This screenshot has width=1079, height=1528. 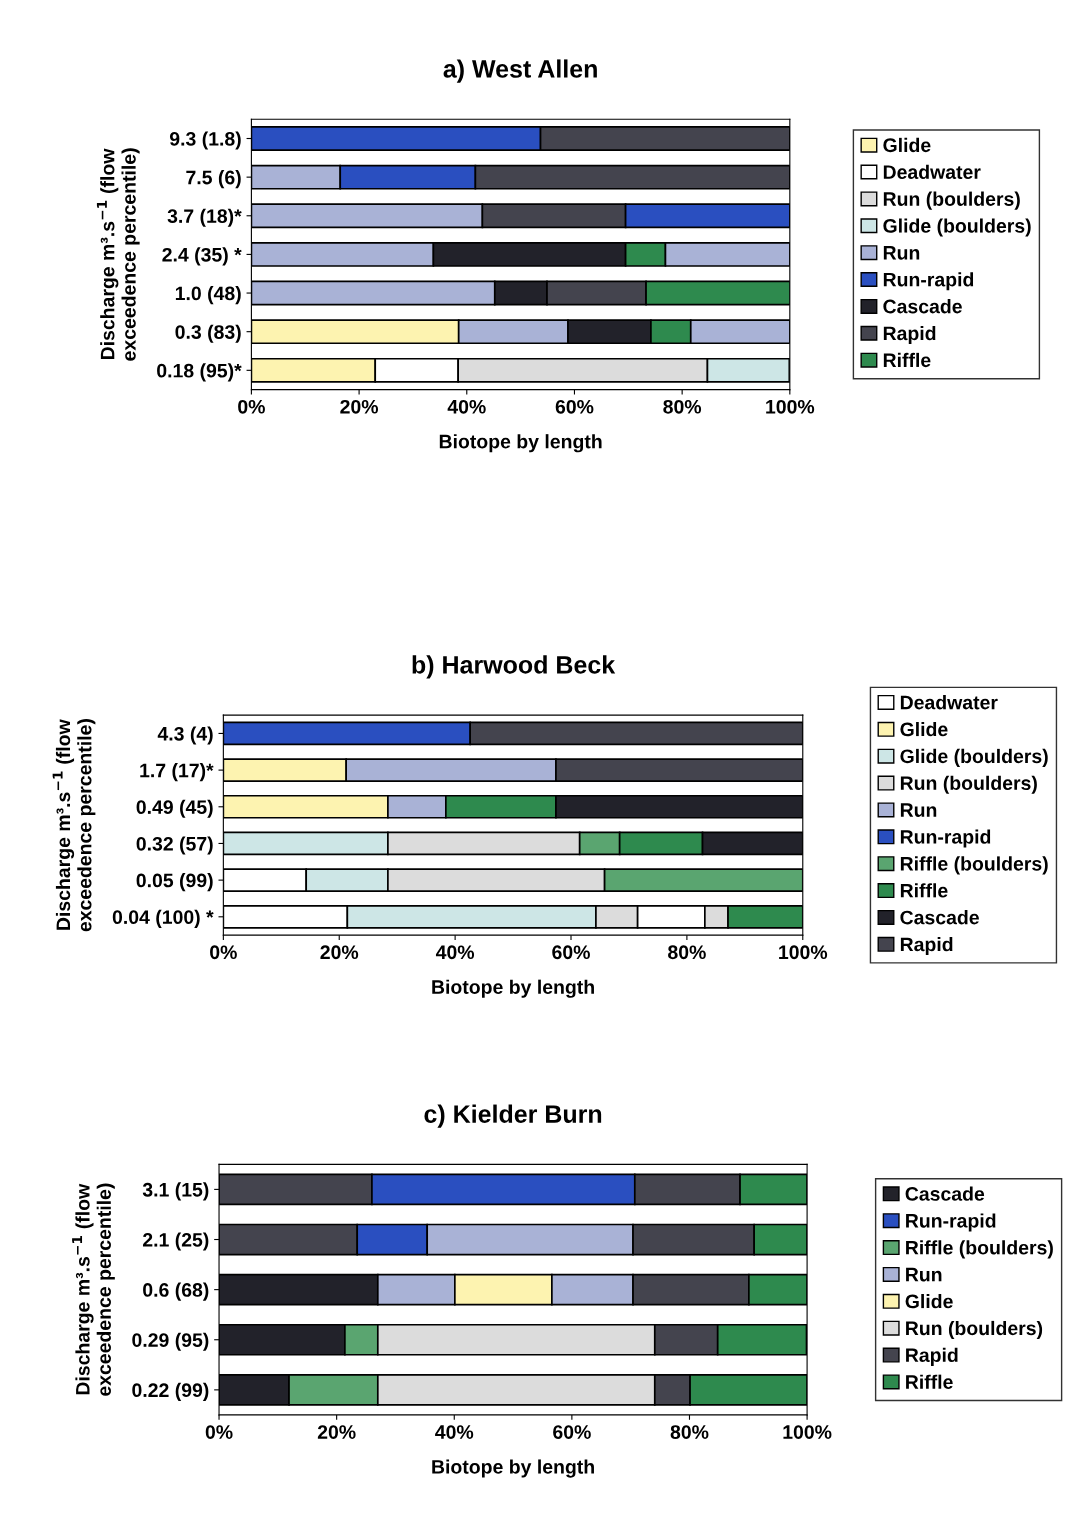 I want to click on chart-title: c) Kielder Burn, so click(x=513, y=1116).